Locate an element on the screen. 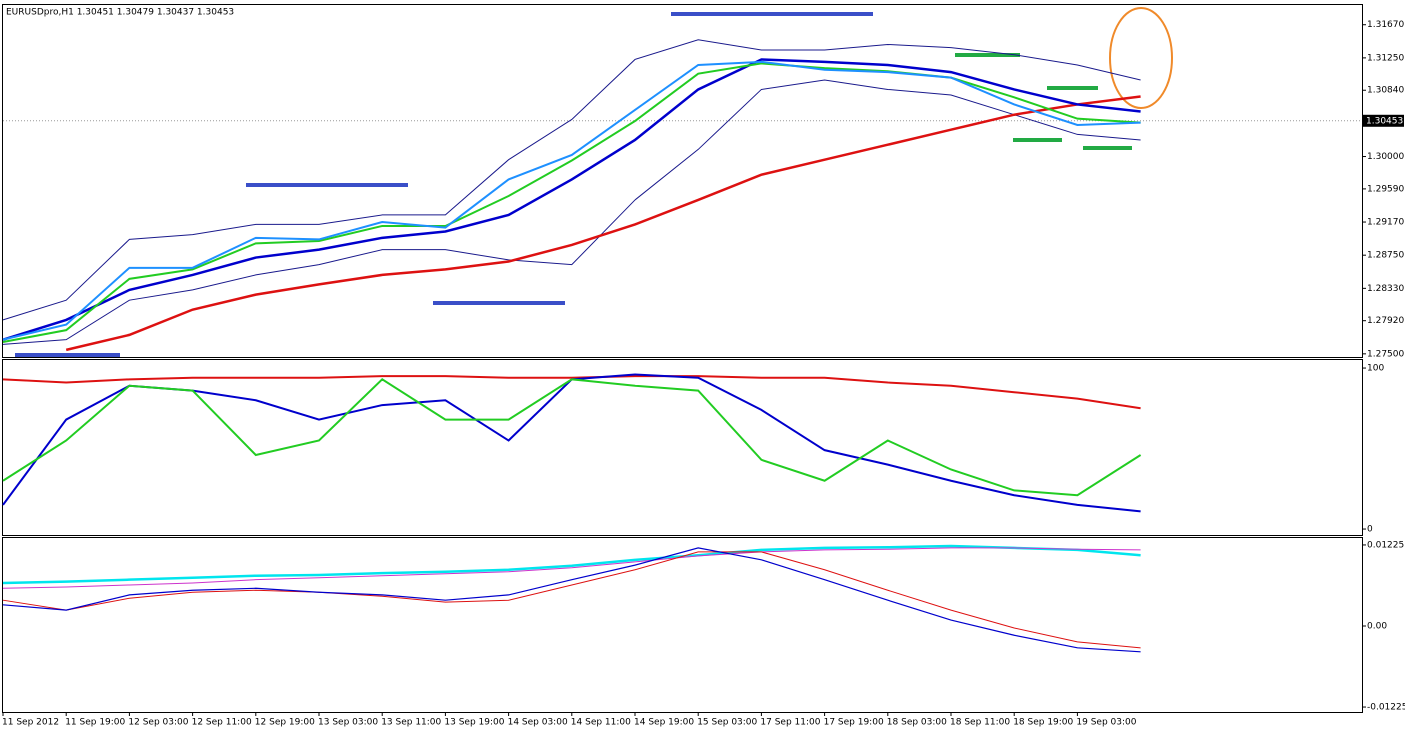 Image resolution: width=1405 pixels, height=732 pixels. x-tick-label: 12 Sep 19:00 is located at coordinates (285, 723).